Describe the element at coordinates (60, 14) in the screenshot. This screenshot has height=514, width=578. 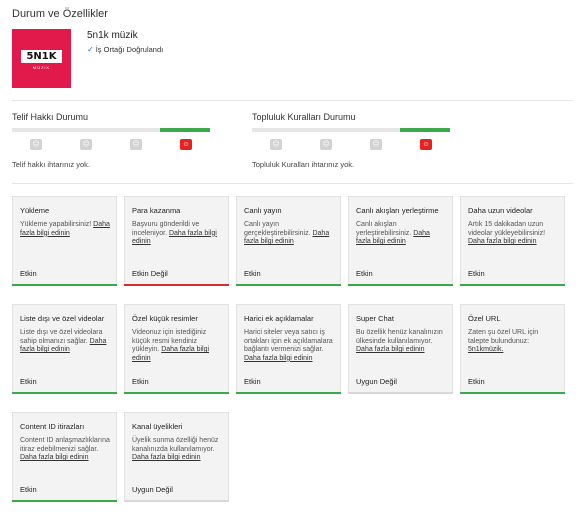
I see `page-title: Durum ve Özellikler` at that location.